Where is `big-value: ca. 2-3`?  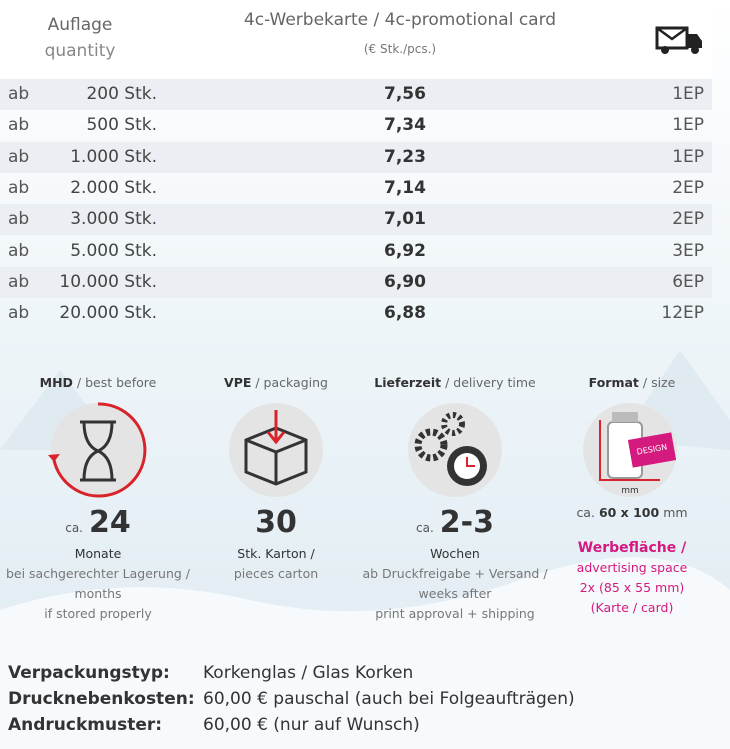 big-value: ca. 2-3 is located at coordinates (455, 522).